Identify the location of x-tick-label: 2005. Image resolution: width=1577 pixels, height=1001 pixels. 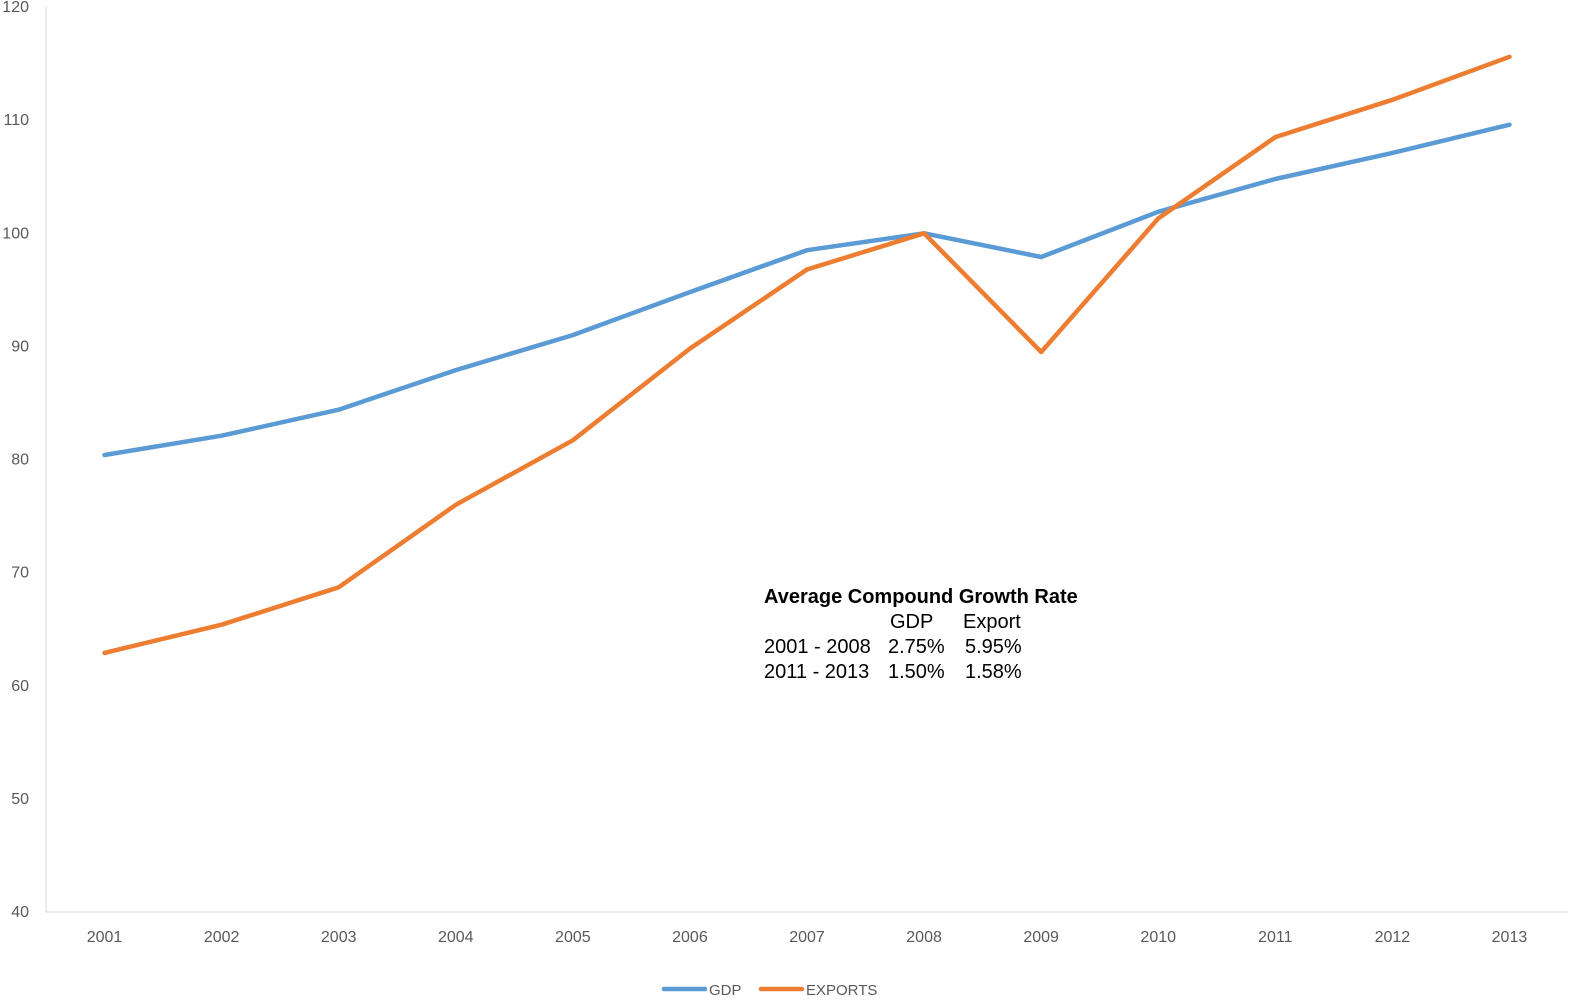
(573, 937).